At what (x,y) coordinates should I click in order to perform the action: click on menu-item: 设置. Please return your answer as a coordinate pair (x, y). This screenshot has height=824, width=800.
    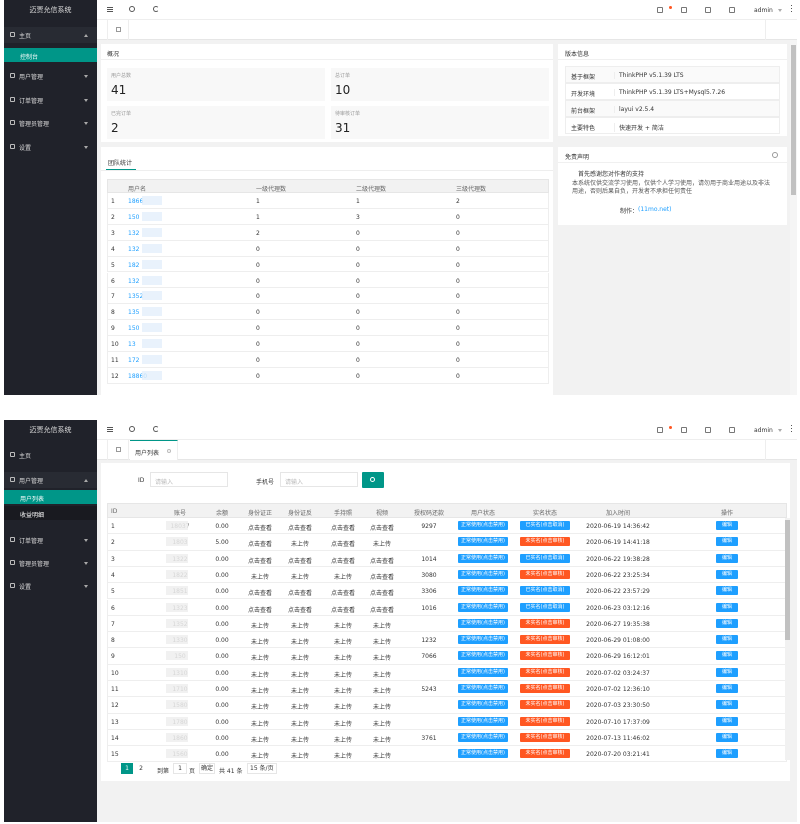
    Looking at the image, I should click on (50, 147).